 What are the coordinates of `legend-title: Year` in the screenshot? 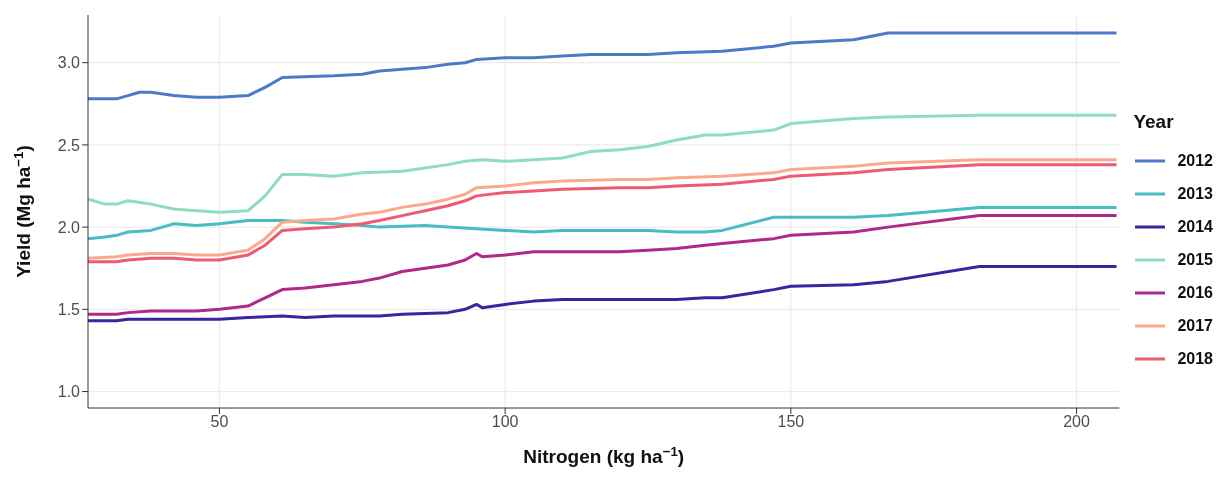 It's located at (1154, 121).